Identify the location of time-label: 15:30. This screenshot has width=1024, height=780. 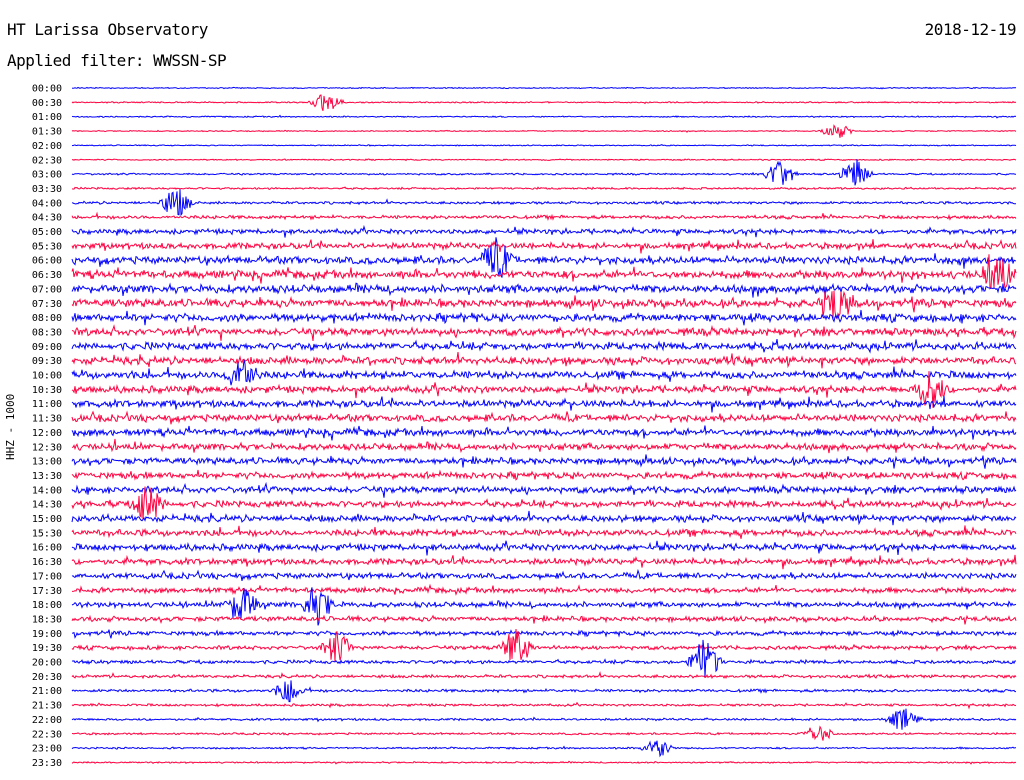
(47, 533).